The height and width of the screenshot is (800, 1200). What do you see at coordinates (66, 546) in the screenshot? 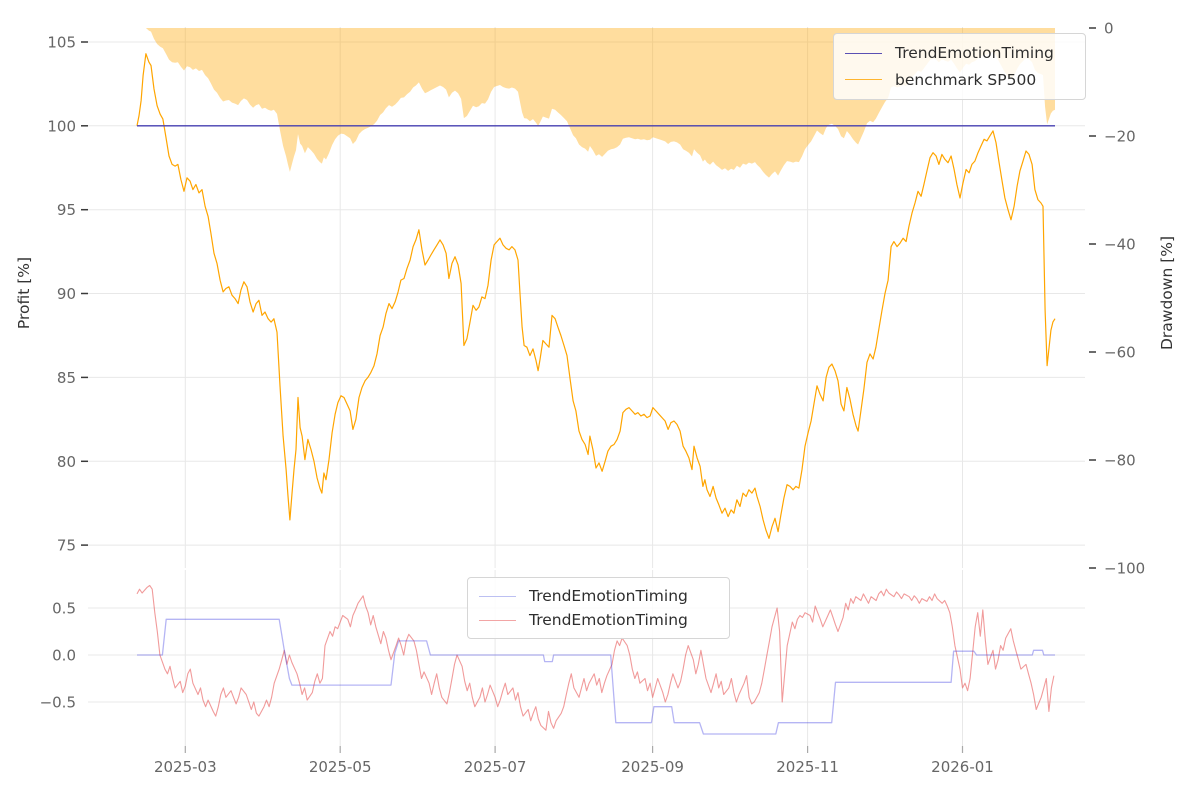
I see `profit-tick-label: 75` at bounding box center [66, 546].